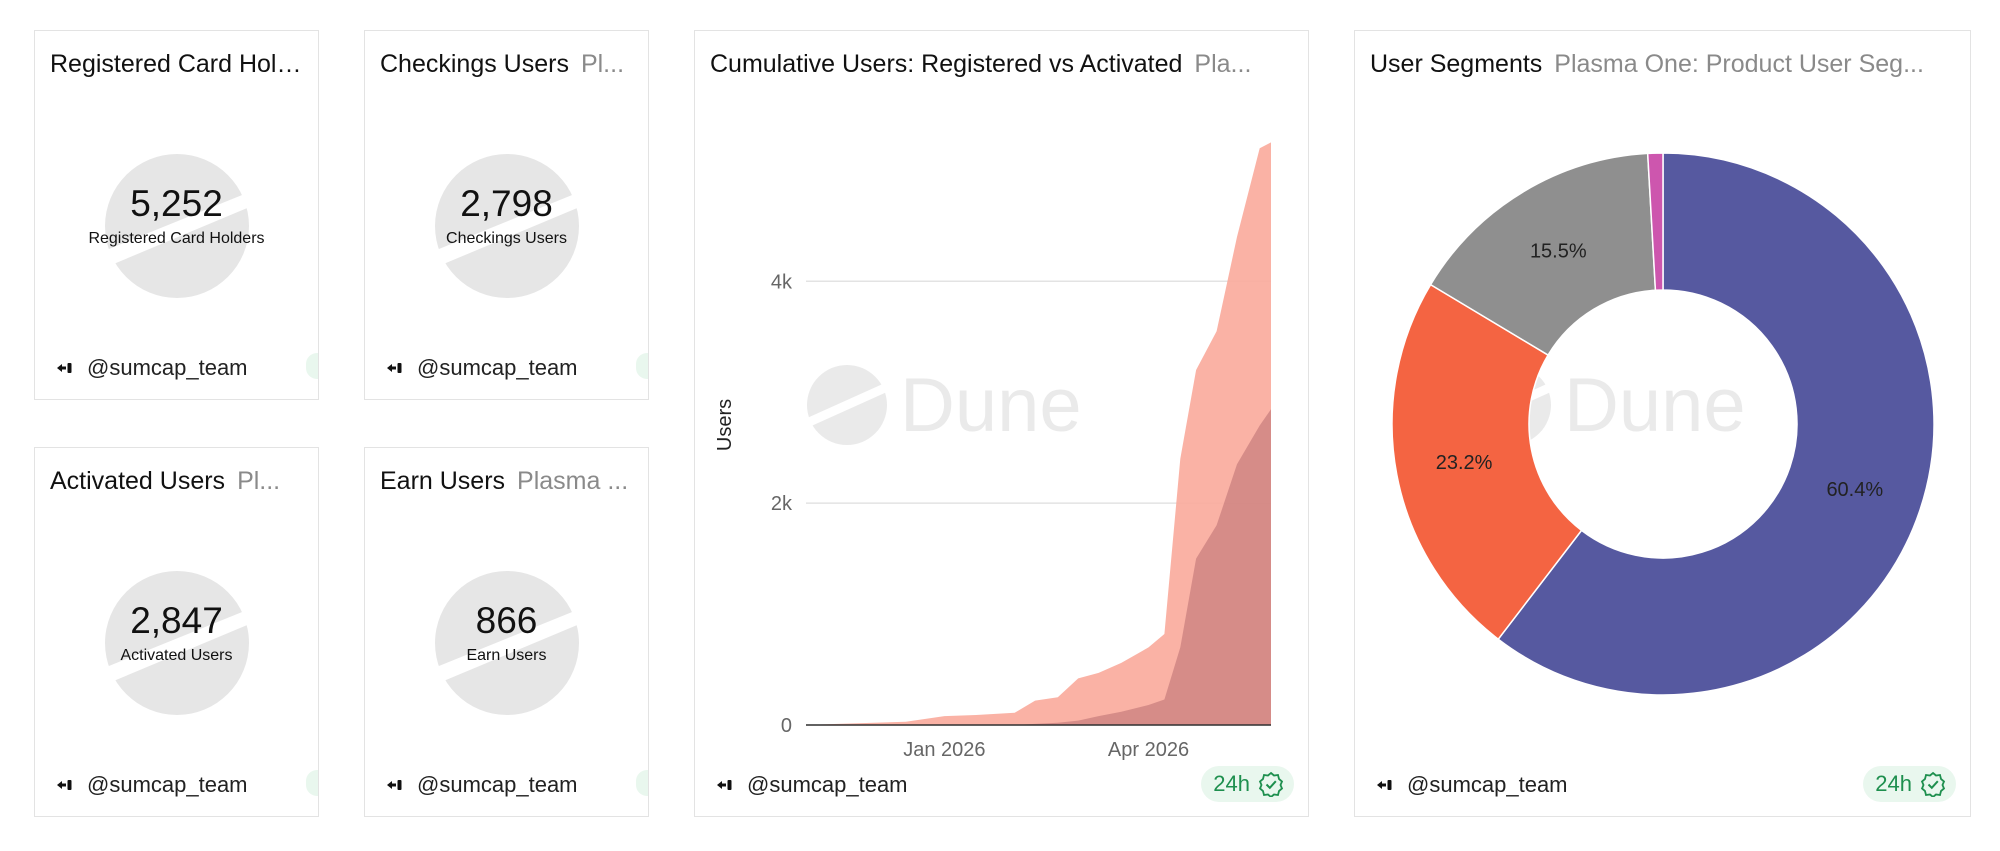 Image resolution: width=2000 pixels, height=851 pixels. I want to click on x-axis: Jan 2026 Apr 2026, so click(1046, 750).